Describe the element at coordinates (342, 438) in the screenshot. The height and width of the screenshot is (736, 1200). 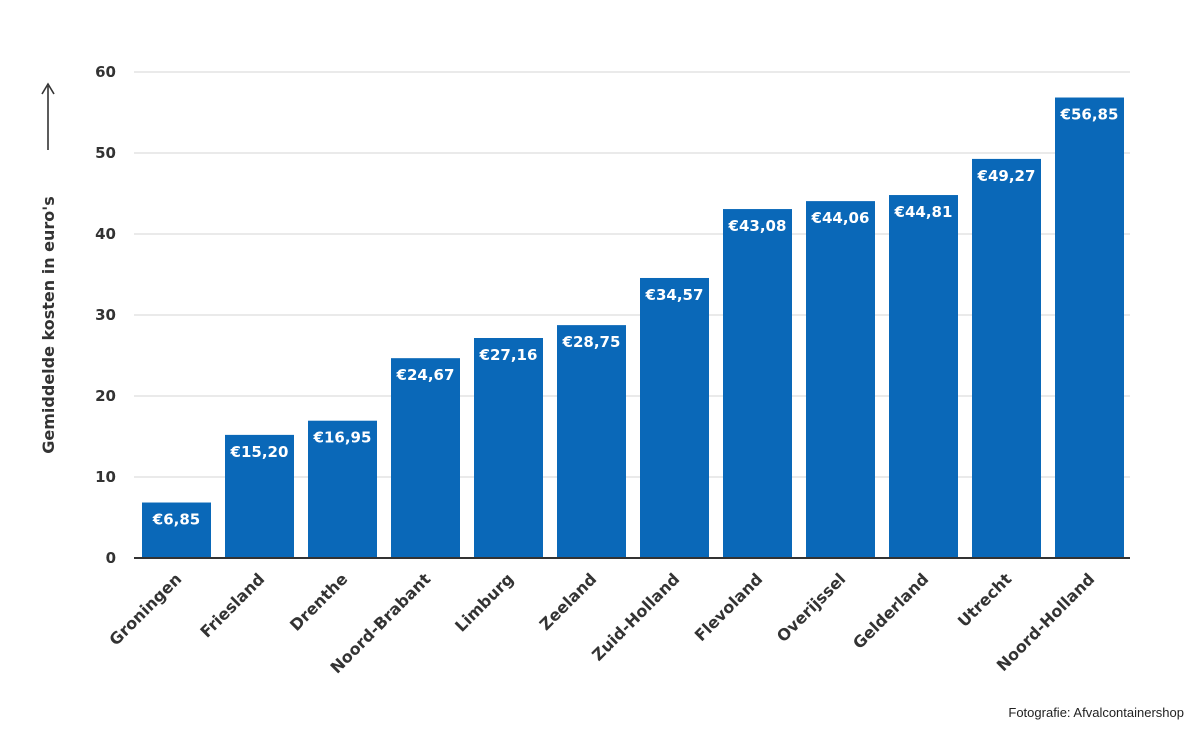
I see `bar-value-label: €16,95` at that location.